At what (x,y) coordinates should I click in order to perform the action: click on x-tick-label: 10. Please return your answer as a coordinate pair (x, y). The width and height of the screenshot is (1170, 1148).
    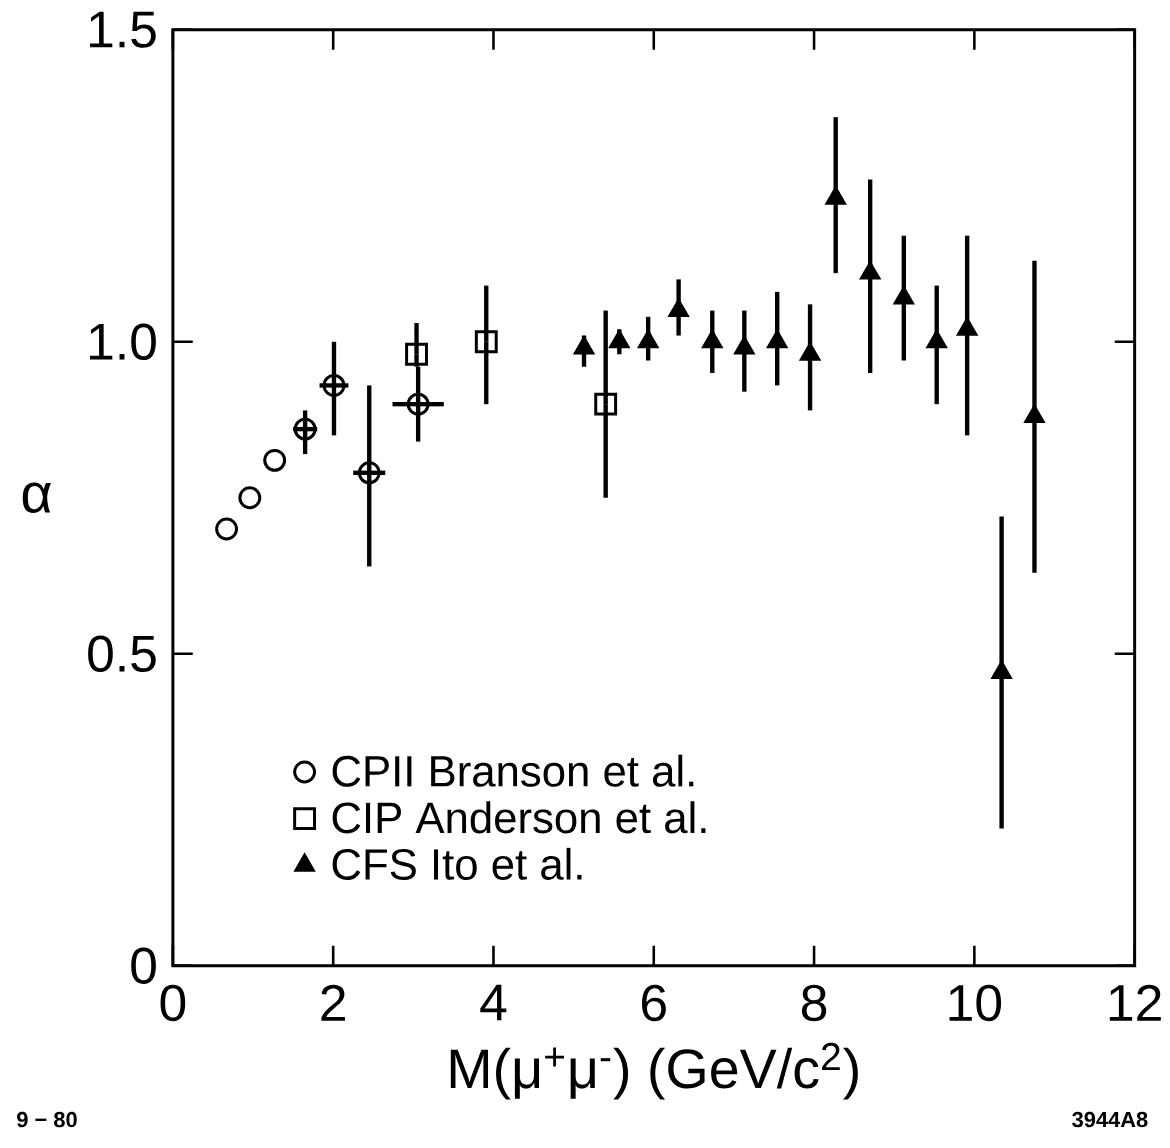
    Looking at the image, I should click on (975, 1003).